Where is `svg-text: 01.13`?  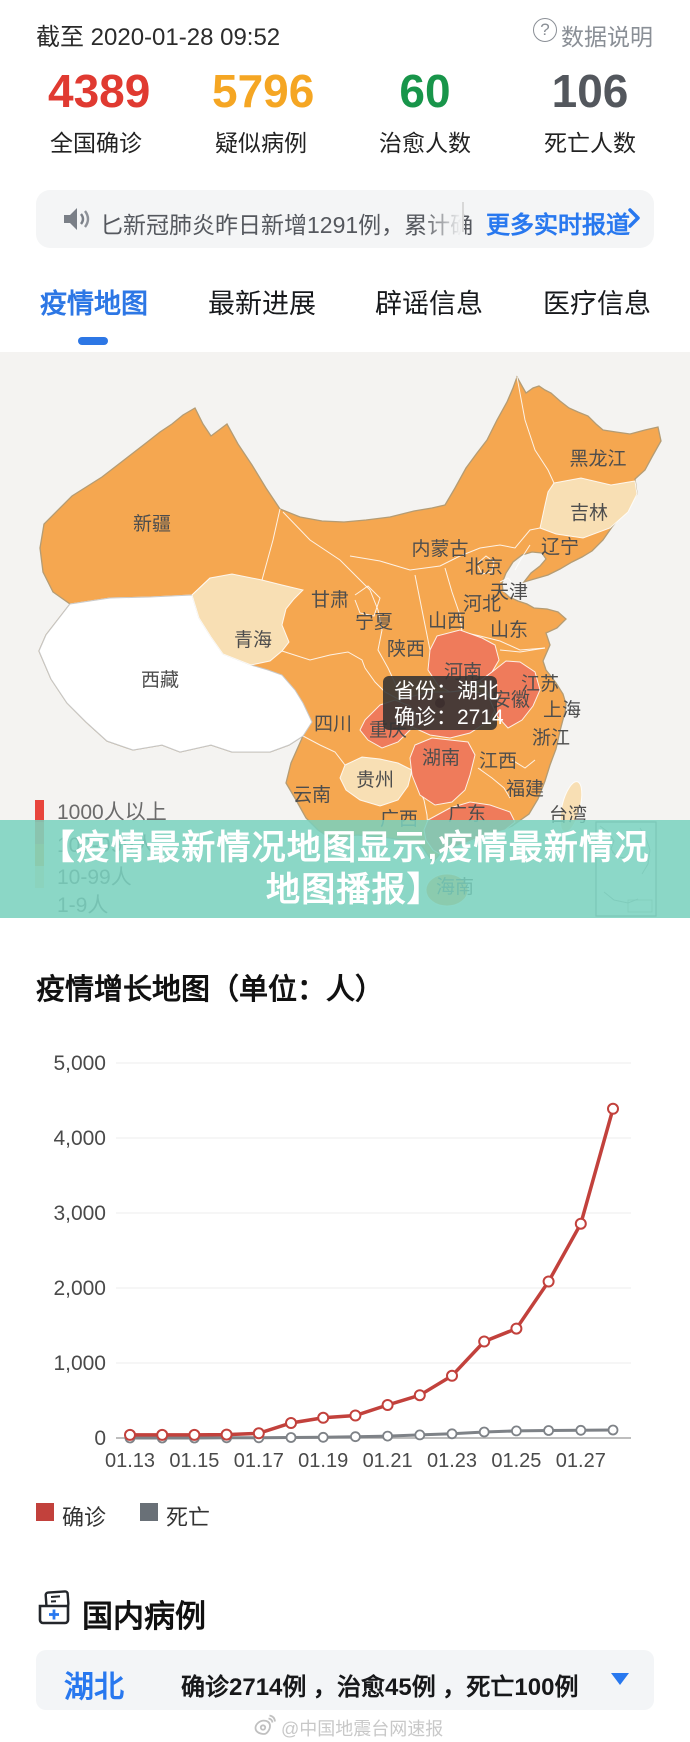 svg-text: 01.13 is located at coordinates (130, 1461).